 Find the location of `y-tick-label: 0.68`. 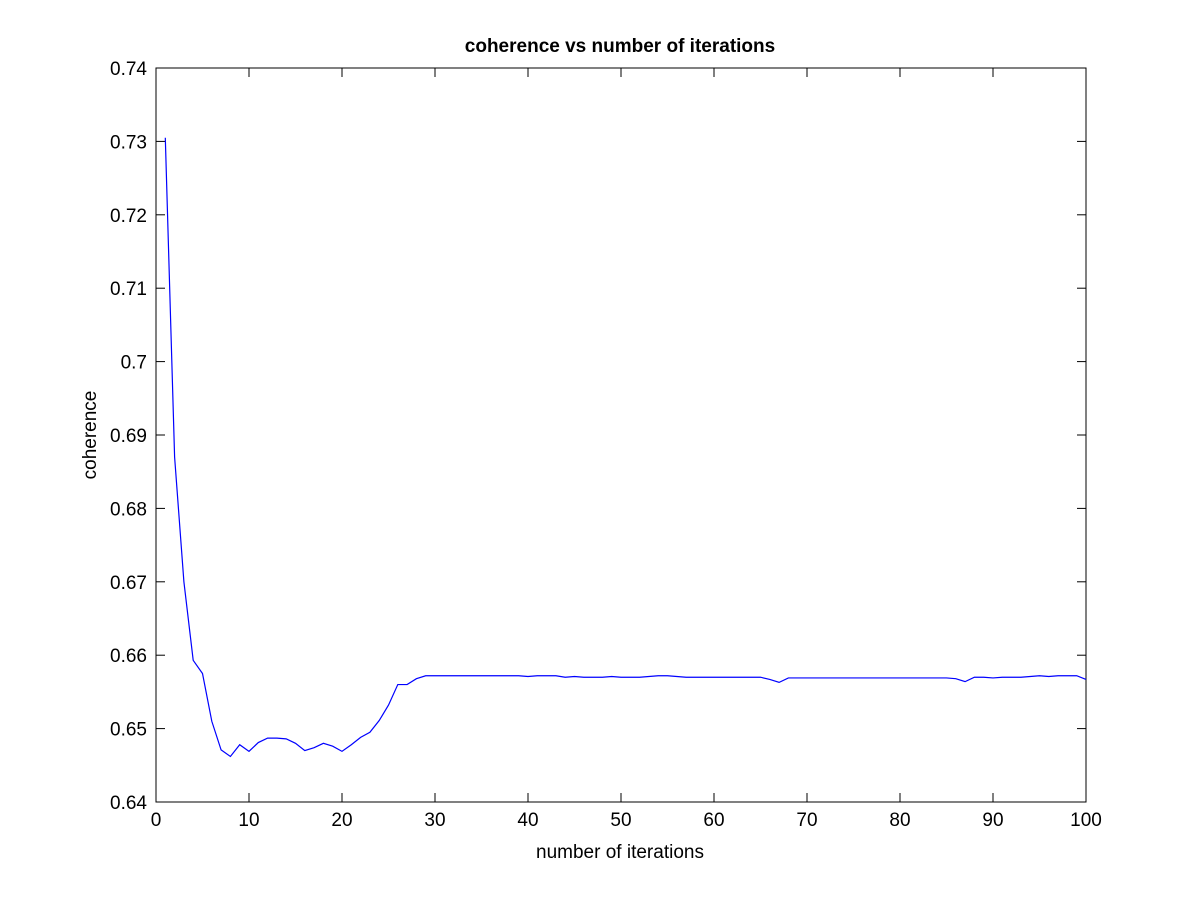

y-tick-label: 0.68 is located at coordinates (128, 509).